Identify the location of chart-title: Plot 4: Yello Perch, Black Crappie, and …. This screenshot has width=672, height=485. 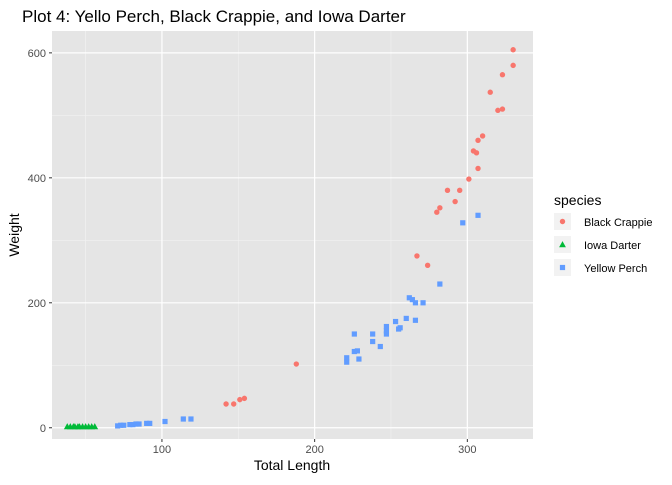
(214, 16).